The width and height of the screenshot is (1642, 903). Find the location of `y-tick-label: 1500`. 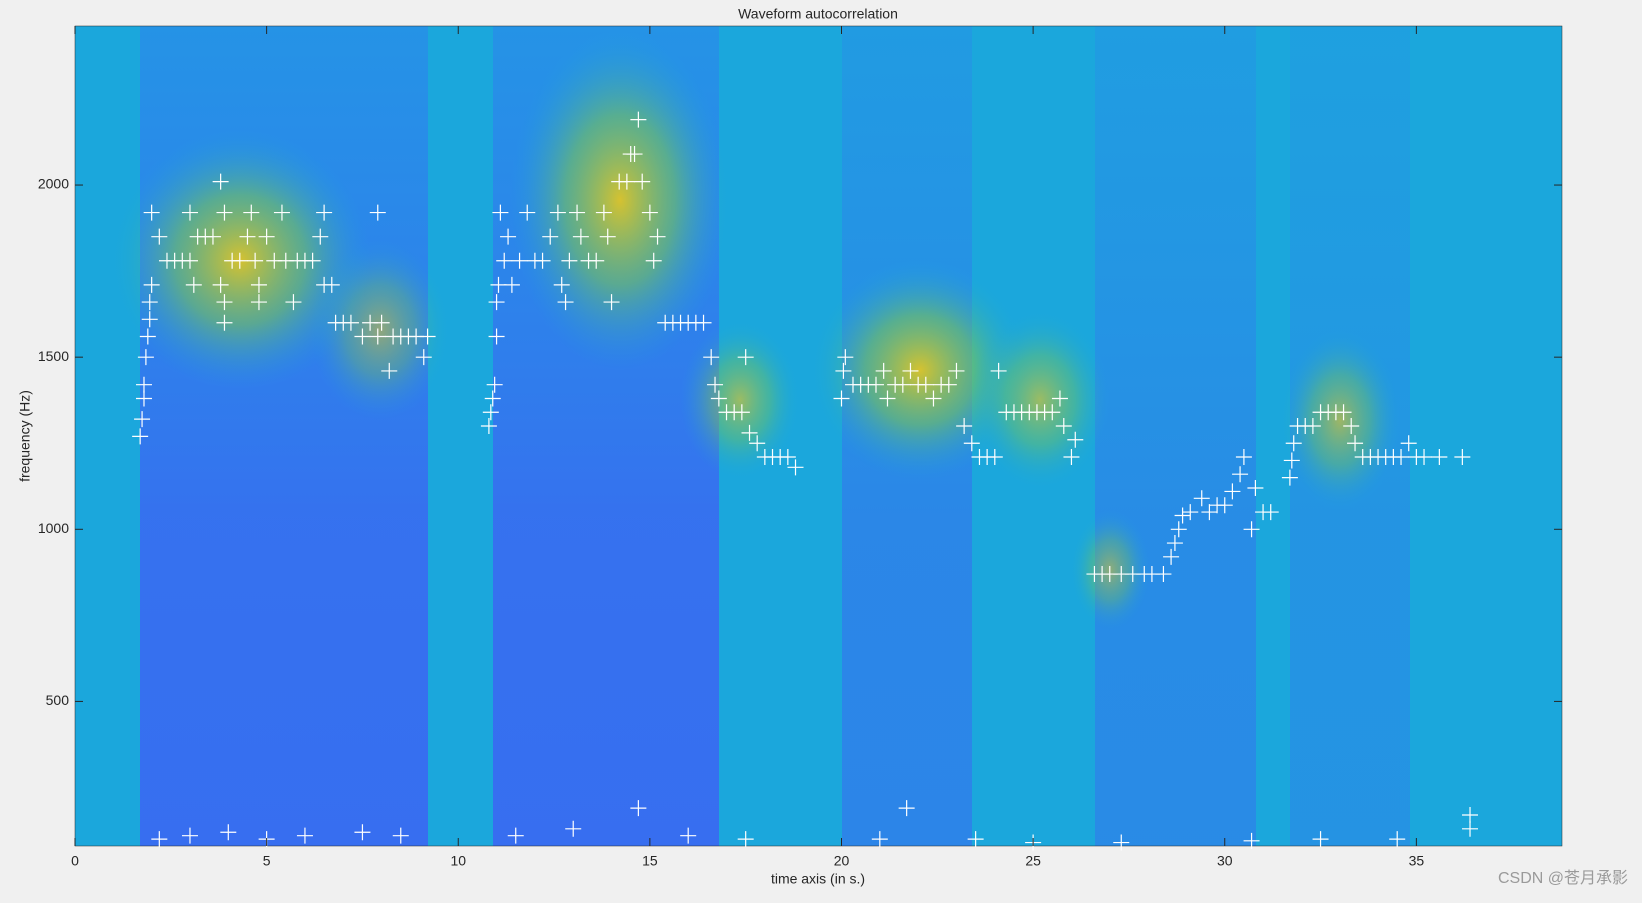

y-tick-label: 1500 is located at coordinates (53, 356).